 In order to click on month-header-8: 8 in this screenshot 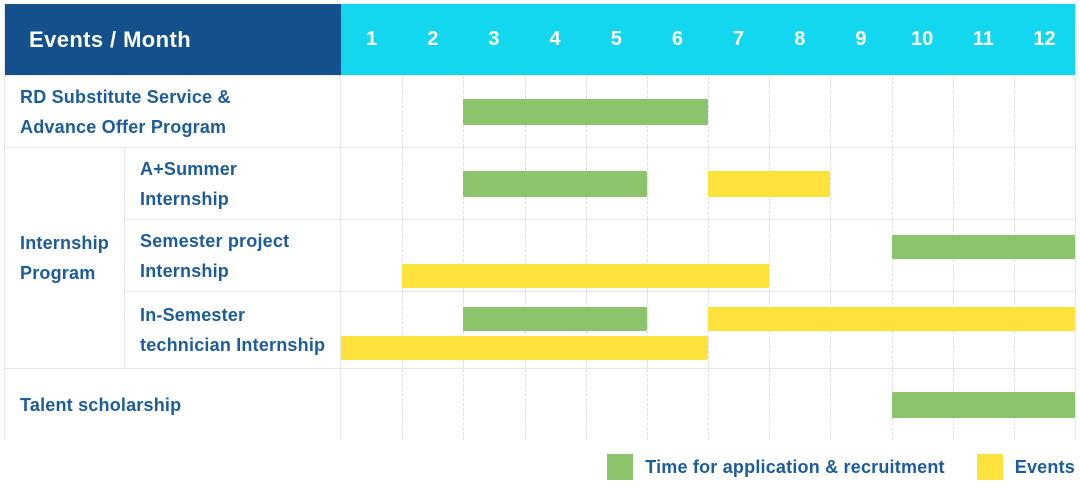, I will do `click(800, 39)`.